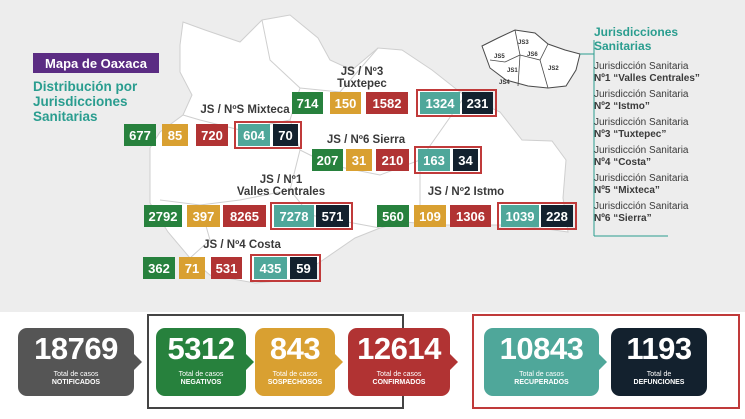  I want to click on istmo-recuperados: 1039, so click(520, 216).